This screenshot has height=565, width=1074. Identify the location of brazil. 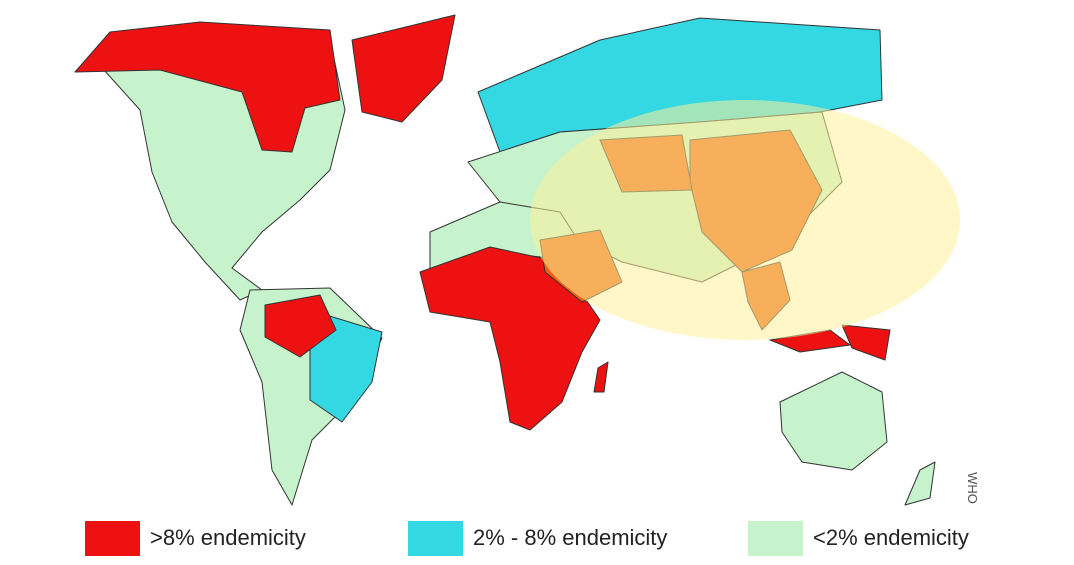
(346, 366).